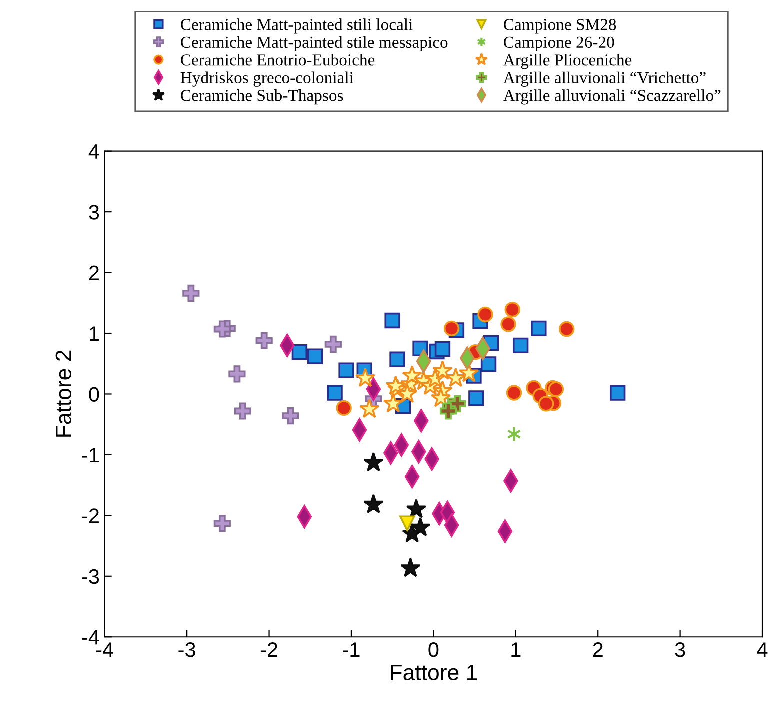 This screenshot has width=771, height=704. What do you see at coordinates (560, 26) in the screenshot?
I see `legend-label: Campione SM28` at bounding box center [560, 26].